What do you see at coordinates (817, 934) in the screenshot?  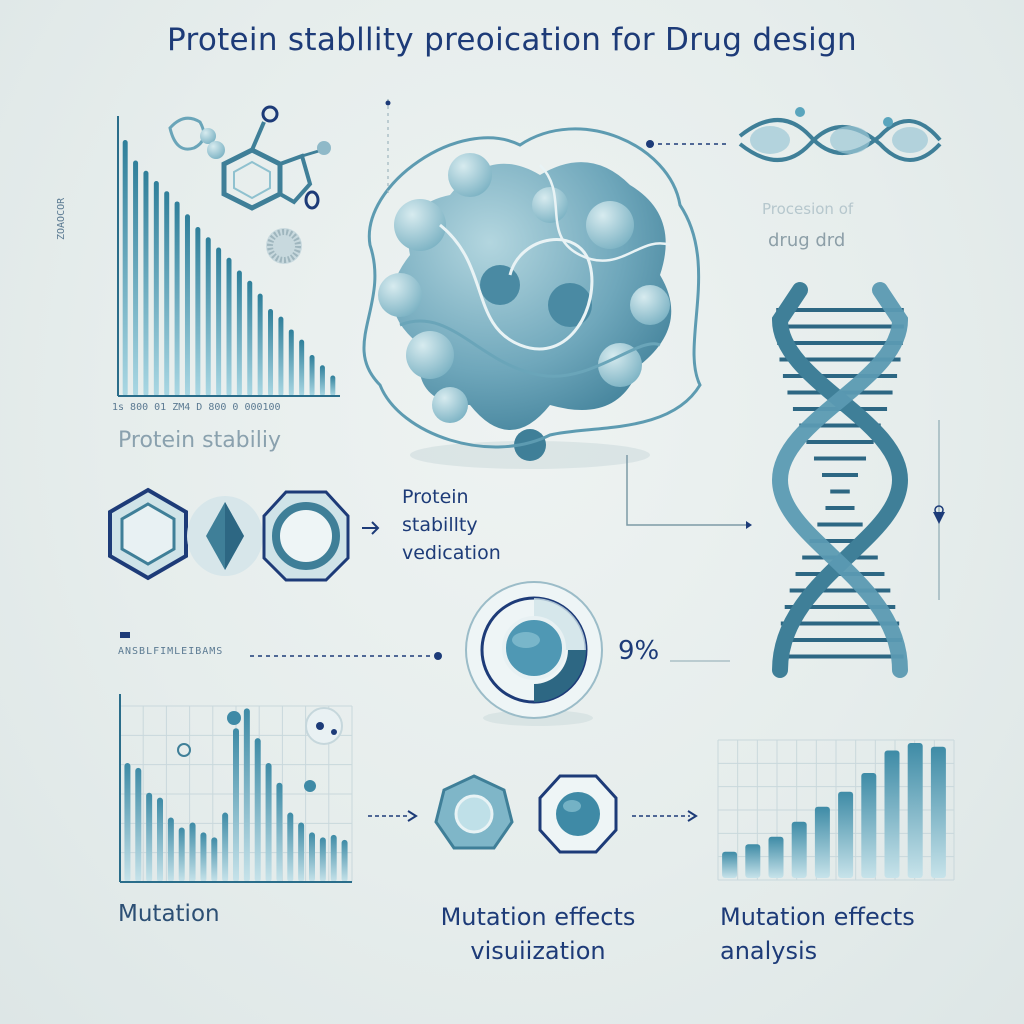 I see `mutation-effects-analysis-label: Mutation effects analysis` at bounding box center [817, 934].